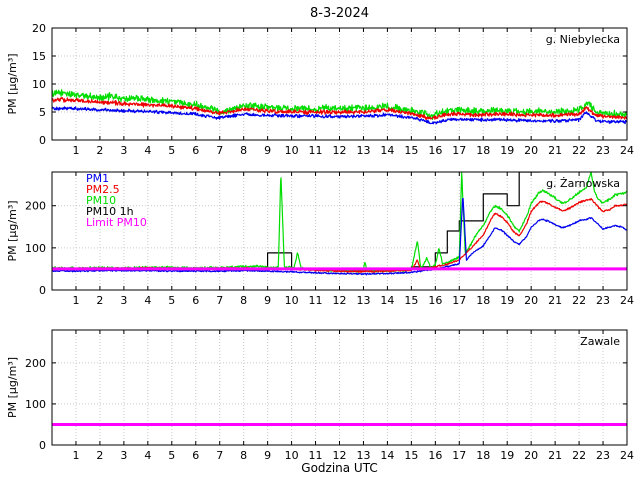 This screenshot has width=640, height=480. Describe the element at coordinates (103, 189) in the screenshot. I see `legend-entry: PM2.5` at that location.